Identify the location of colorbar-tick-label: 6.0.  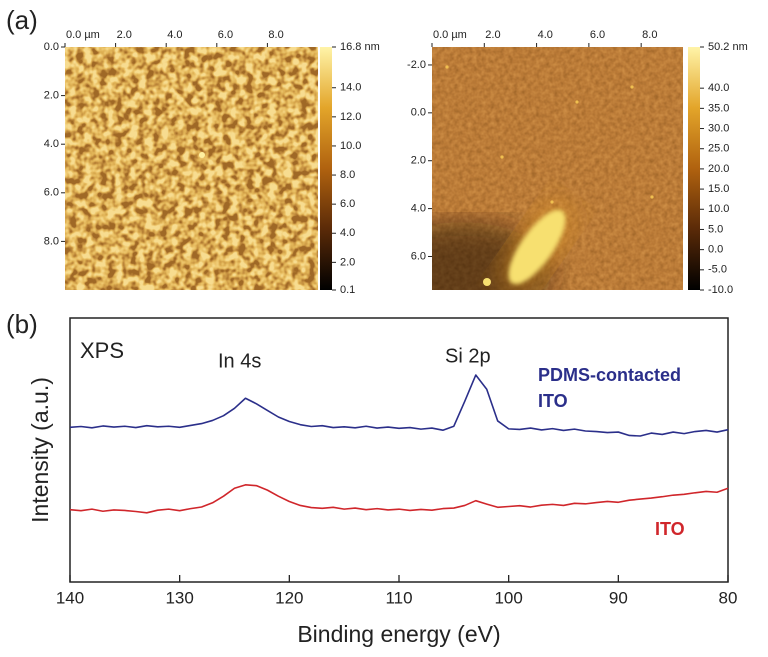
(347, 204).